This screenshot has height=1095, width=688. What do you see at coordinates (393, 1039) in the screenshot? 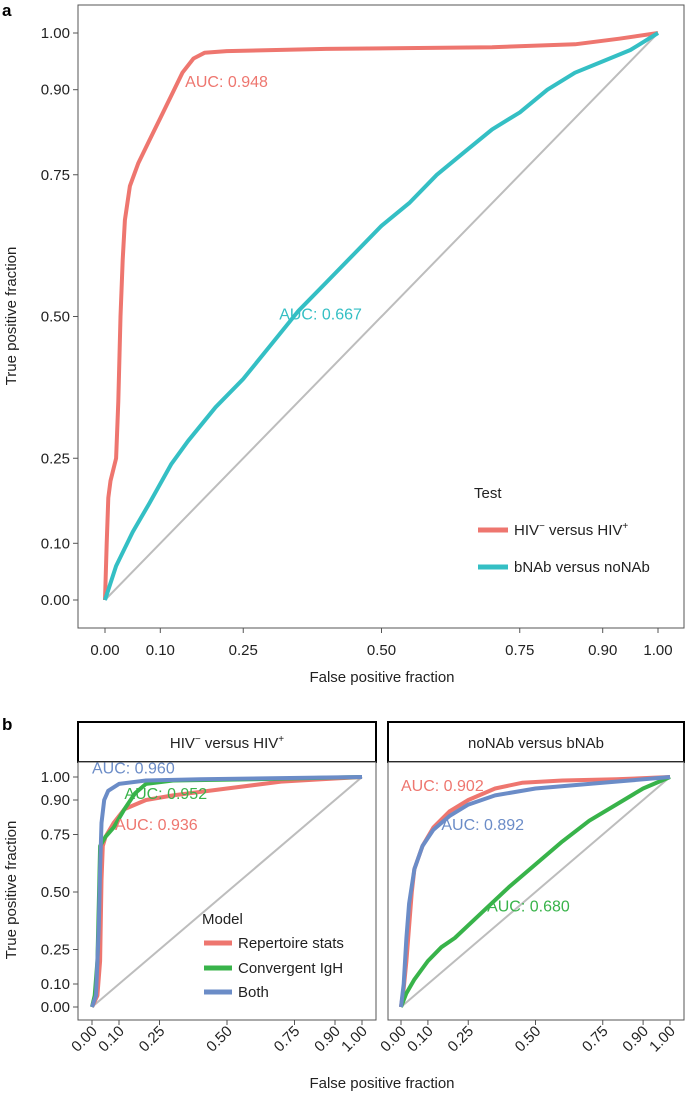
I see `panel-b-right-x-tick-label: 0.00` at bounding box center [393, 1039].